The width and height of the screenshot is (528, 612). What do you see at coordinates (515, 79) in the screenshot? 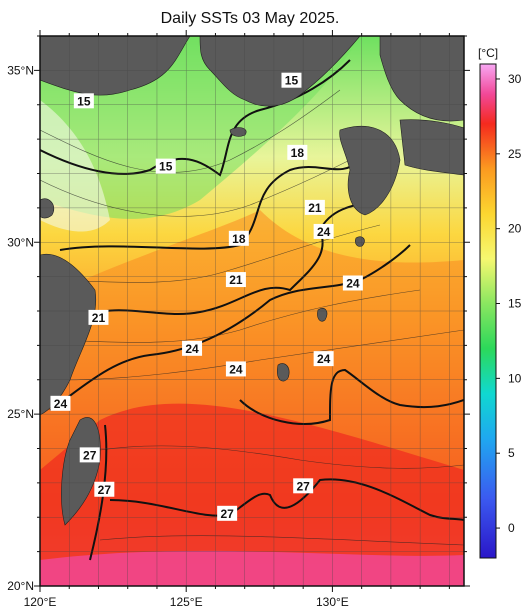
I see `colorbar-tick-label: 30` at bounding box center [515, 79].